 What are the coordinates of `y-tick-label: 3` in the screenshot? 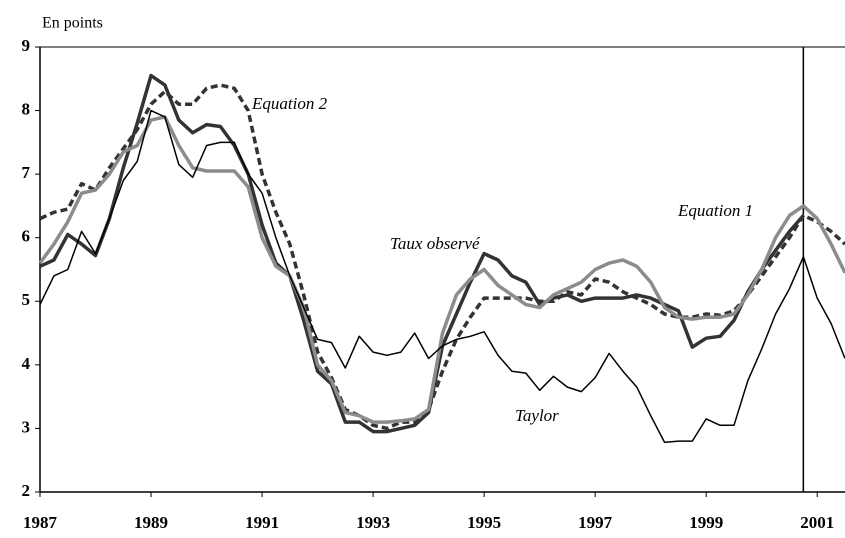 It's located at (26, 426).